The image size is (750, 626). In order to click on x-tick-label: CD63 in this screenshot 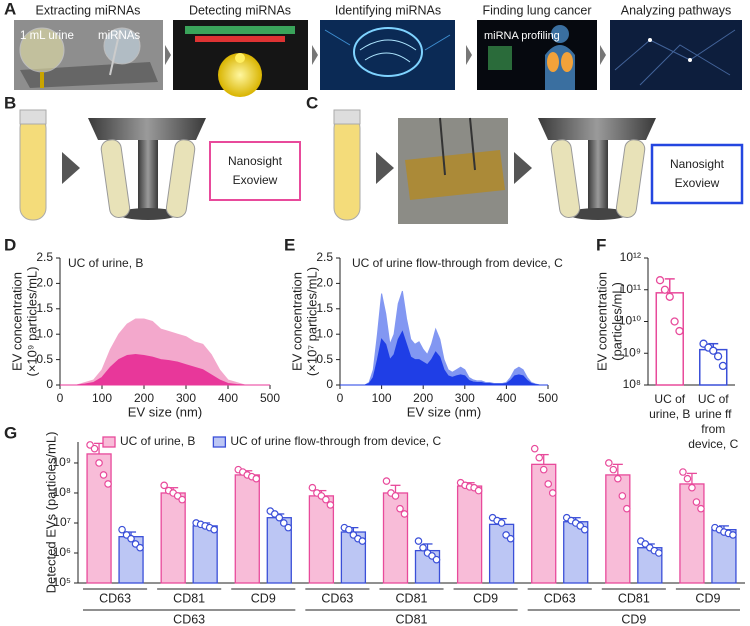, I will do `click(560, 598)`.